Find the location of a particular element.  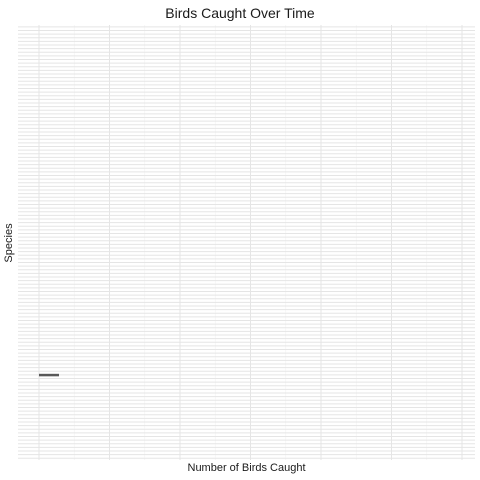

y-axis-title-wrap: Species is located at coordinates (9, 242).